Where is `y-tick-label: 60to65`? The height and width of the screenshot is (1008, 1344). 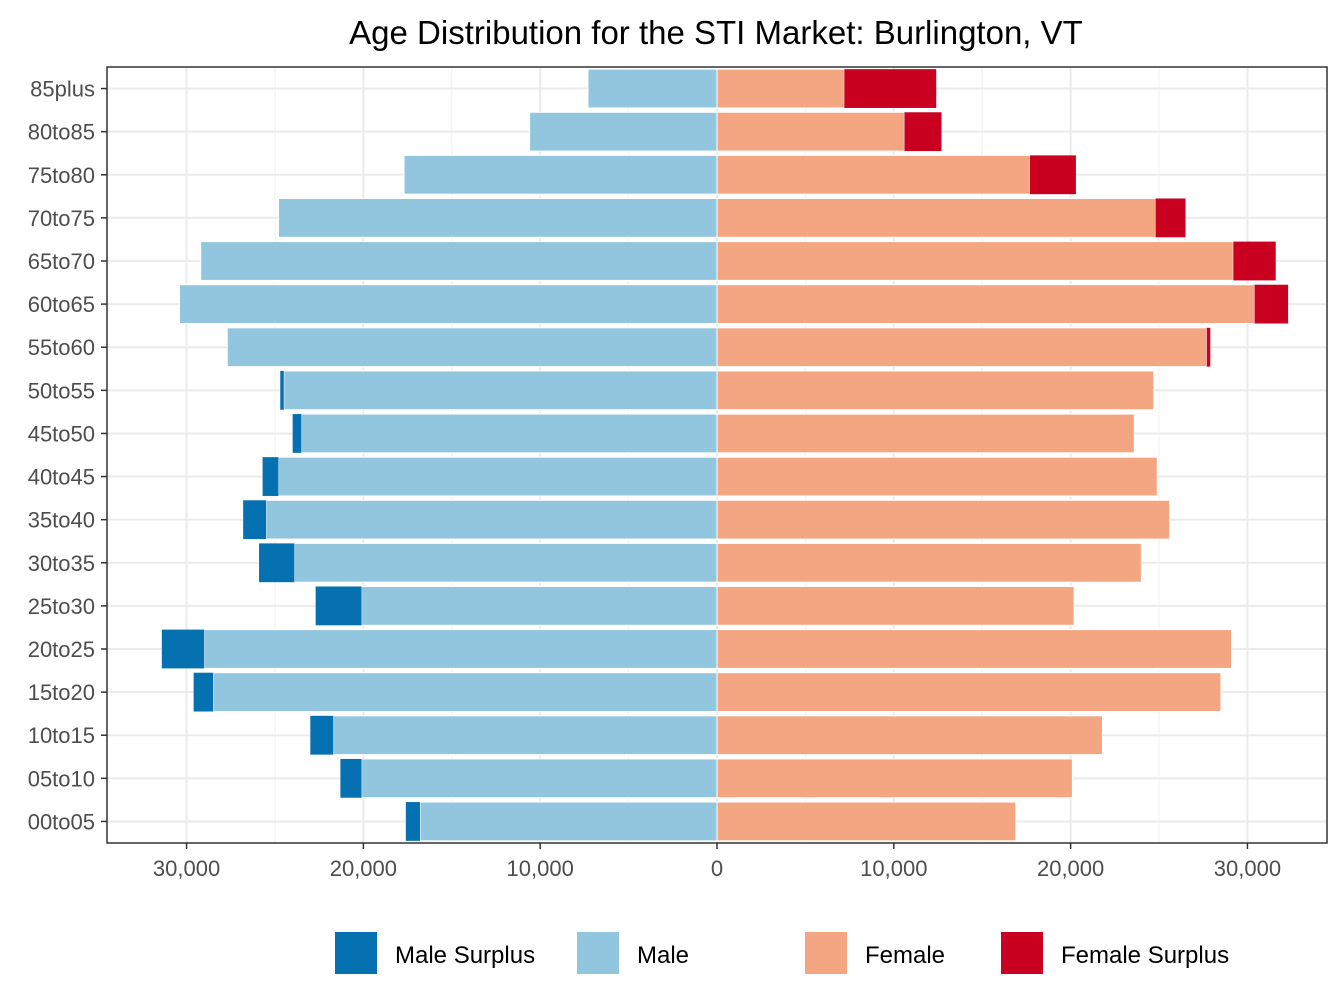
y-tick-label: 60to65 is located at coordinates (61, 304).